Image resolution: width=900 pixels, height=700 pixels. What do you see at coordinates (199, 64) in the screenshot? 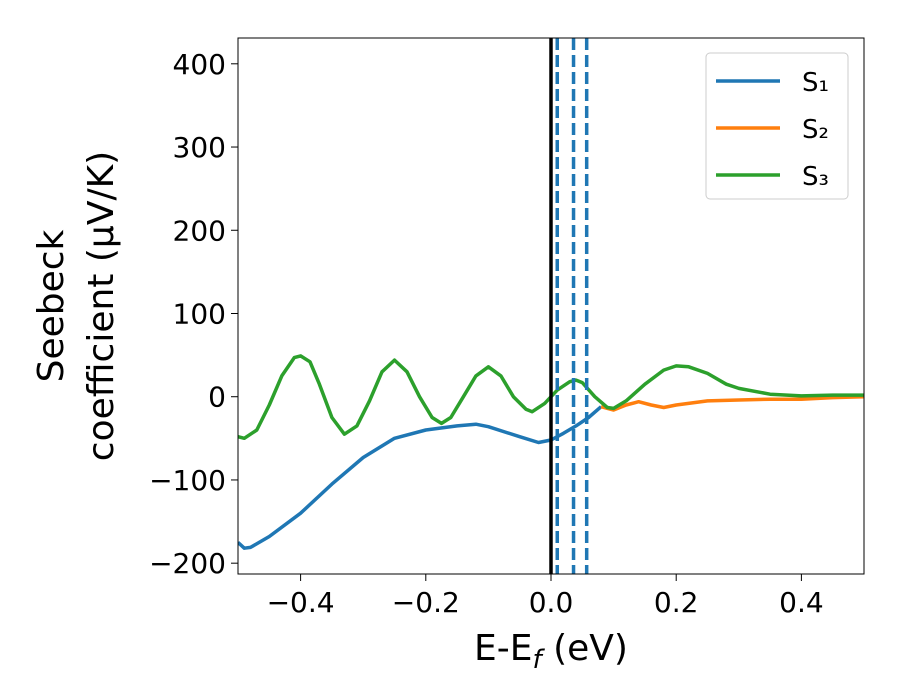
I see `y-tick-label: 400` at bounding box center [199, 64].